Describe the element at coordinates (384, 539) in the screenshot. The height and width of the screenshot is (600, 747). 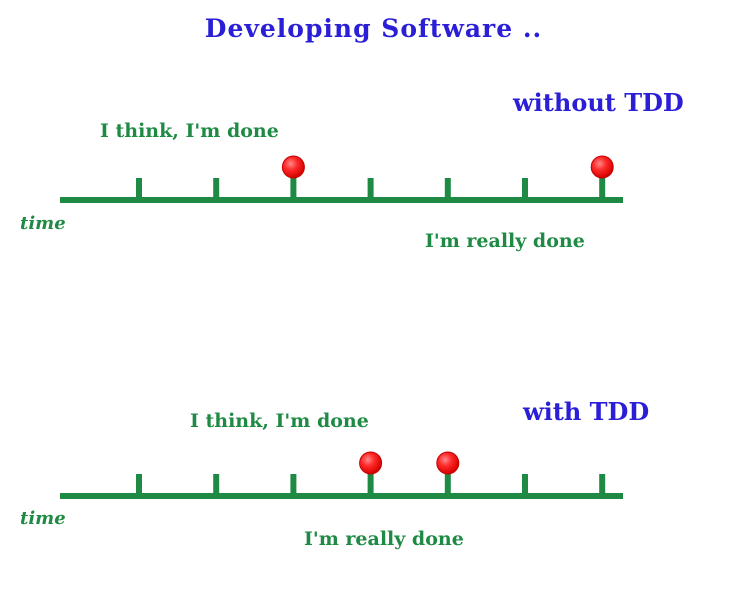
I see `annotation-really-done-with-tdd: I'm really done` at that location.